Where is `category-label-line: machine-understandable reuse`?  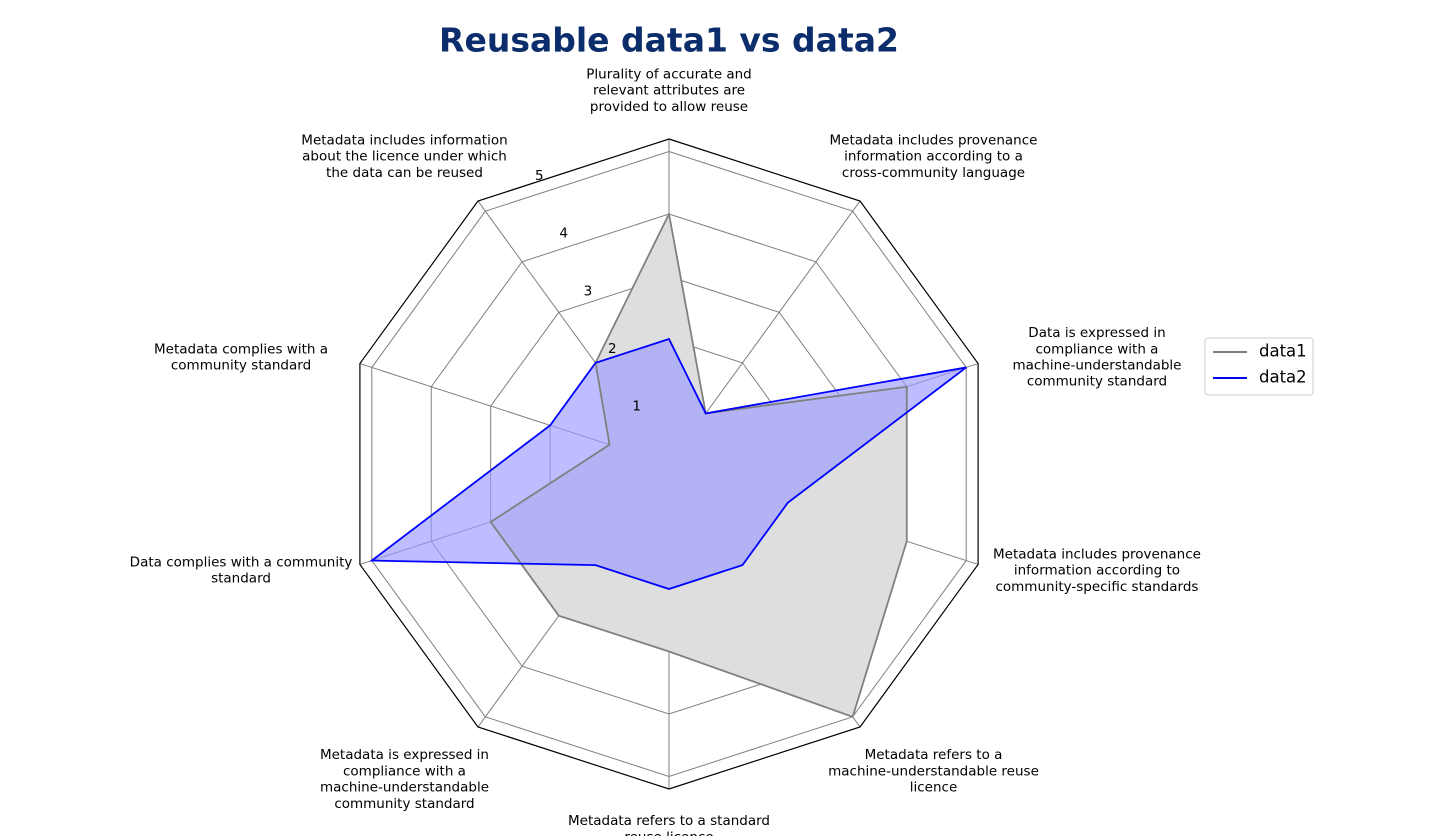
category-label-line: machine-understandable reuse is located at coordinates (933, 771).